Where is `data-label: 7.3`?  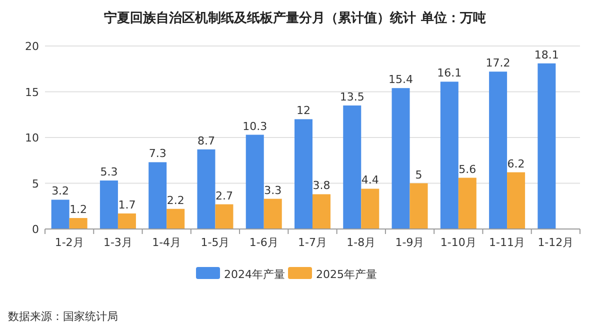
data-label: 7.3 is located at coordinates (157, 153).